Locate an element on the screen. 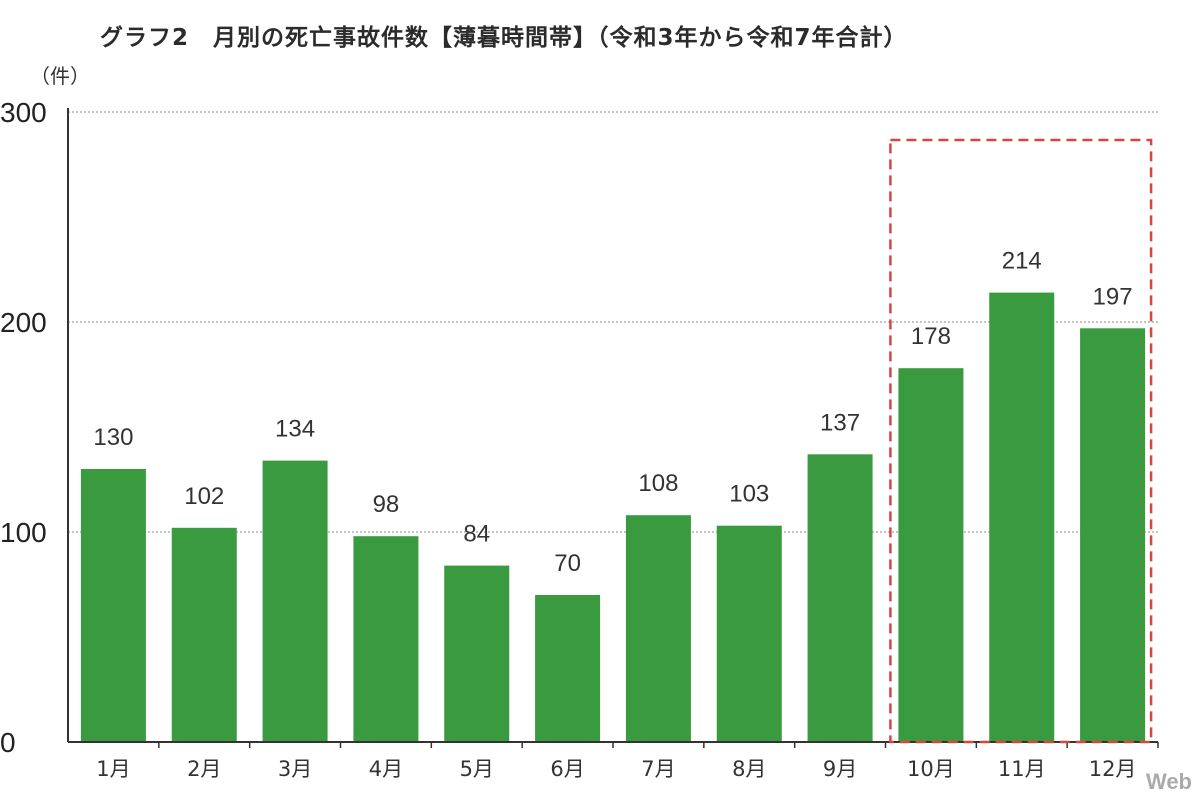  category-label: 7月 is located at coordinates (658, 769).